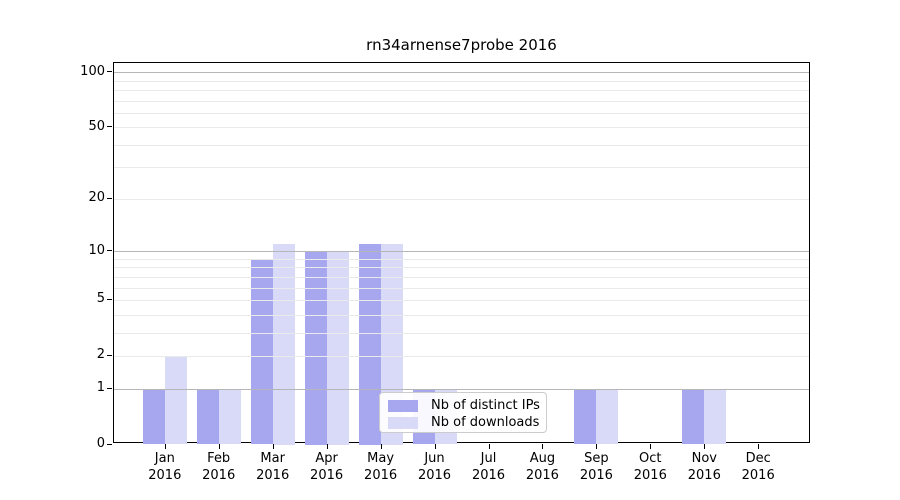 The image size is (900, 500). Describe the element at coordinates (229, 416) in the screenshot. I see `bar-feb-downloads` at that location.